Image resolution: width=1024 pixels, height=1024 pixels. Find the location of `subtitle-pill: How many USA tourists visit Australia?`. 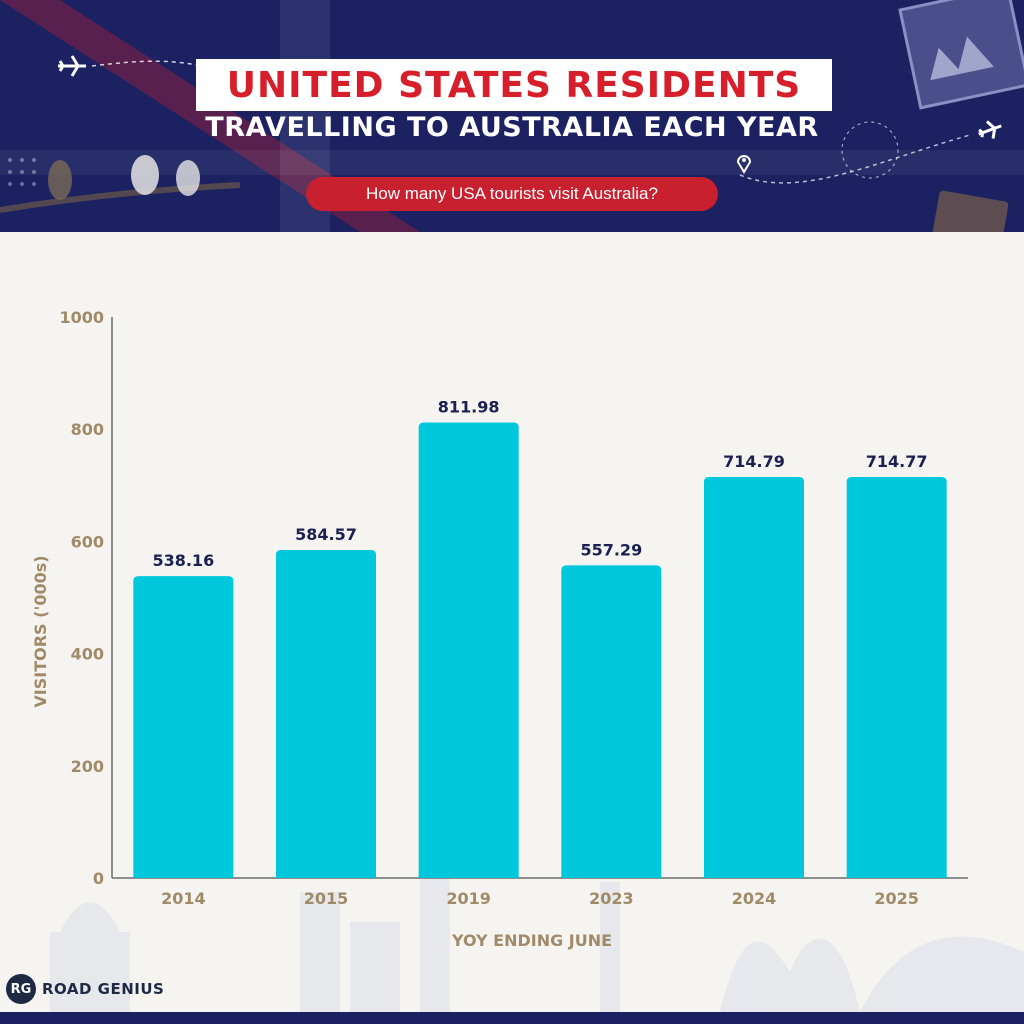

subtitle-pill: How many USA tourists visit Australia? is located at coordinates (512, 194).